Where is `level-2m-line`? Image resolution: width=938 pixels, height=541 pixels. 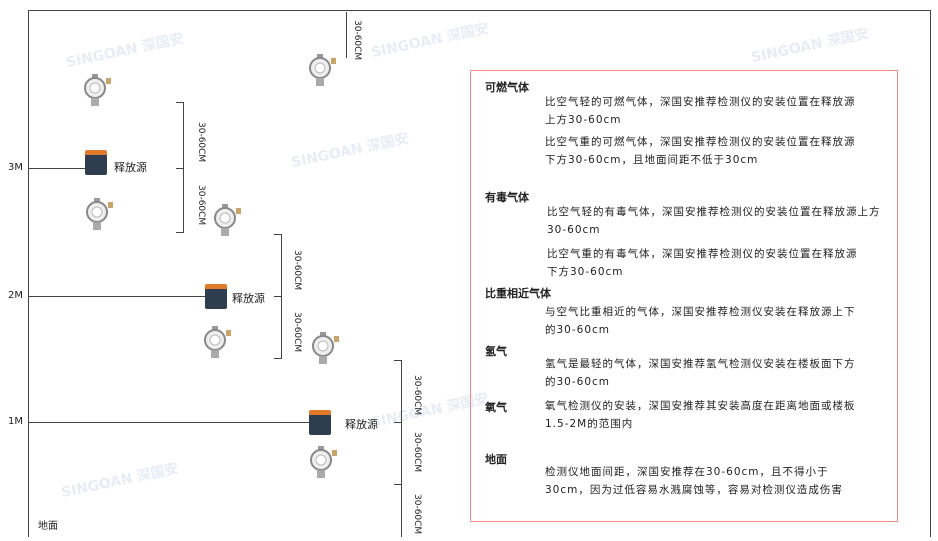 level-2m-line is located at coordinates (118, 296).